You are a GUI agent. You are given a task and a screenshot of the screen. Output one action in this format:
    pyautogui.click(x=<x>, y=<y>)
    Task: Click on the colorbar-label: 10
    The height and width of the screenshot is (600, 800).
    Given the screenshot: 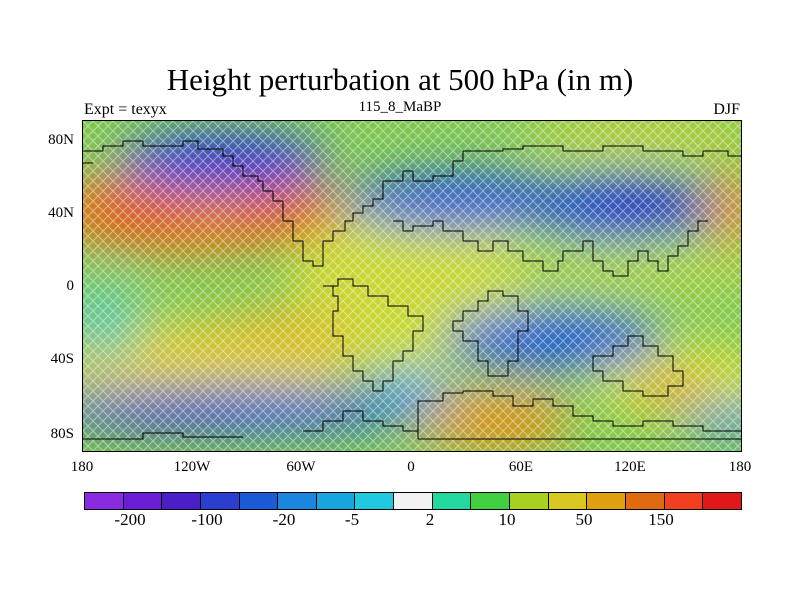 What is the action you would take?
    pyautogui.click(x=507, y=519)
    